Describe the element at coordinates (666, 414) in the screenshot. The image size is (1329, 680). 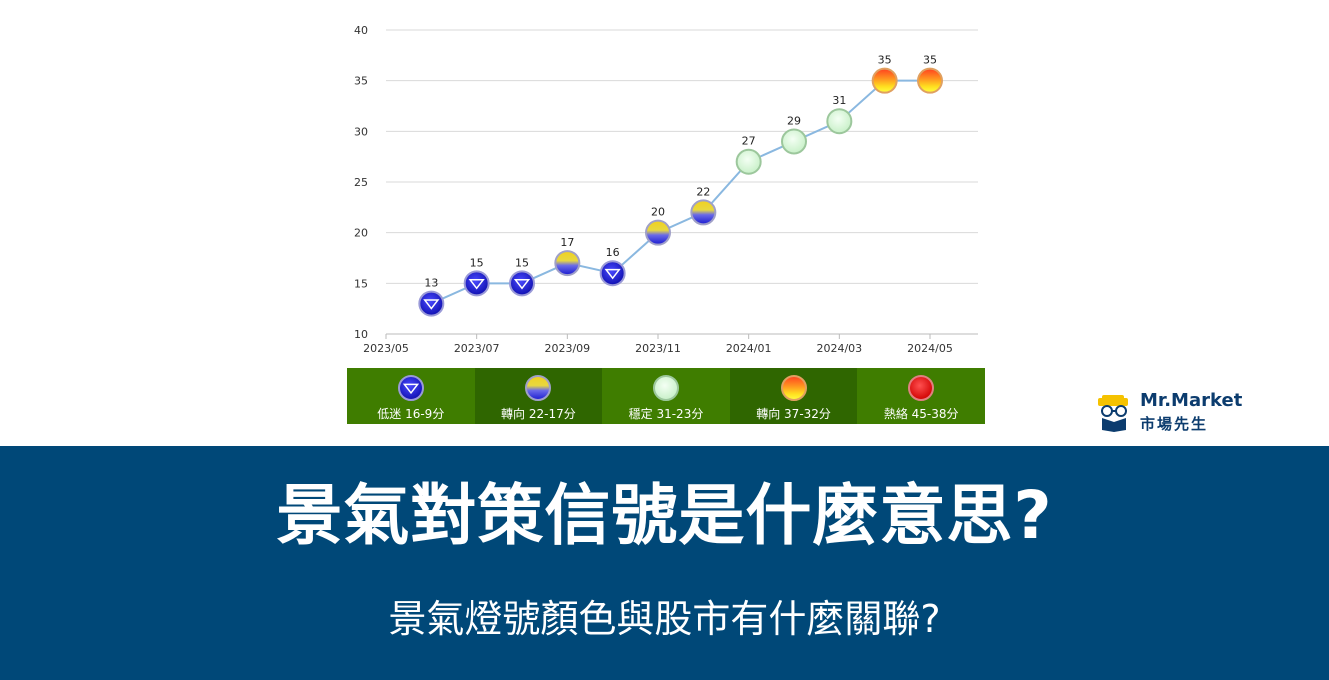
I see `legend-label: 穩定 31-23分` at that location.